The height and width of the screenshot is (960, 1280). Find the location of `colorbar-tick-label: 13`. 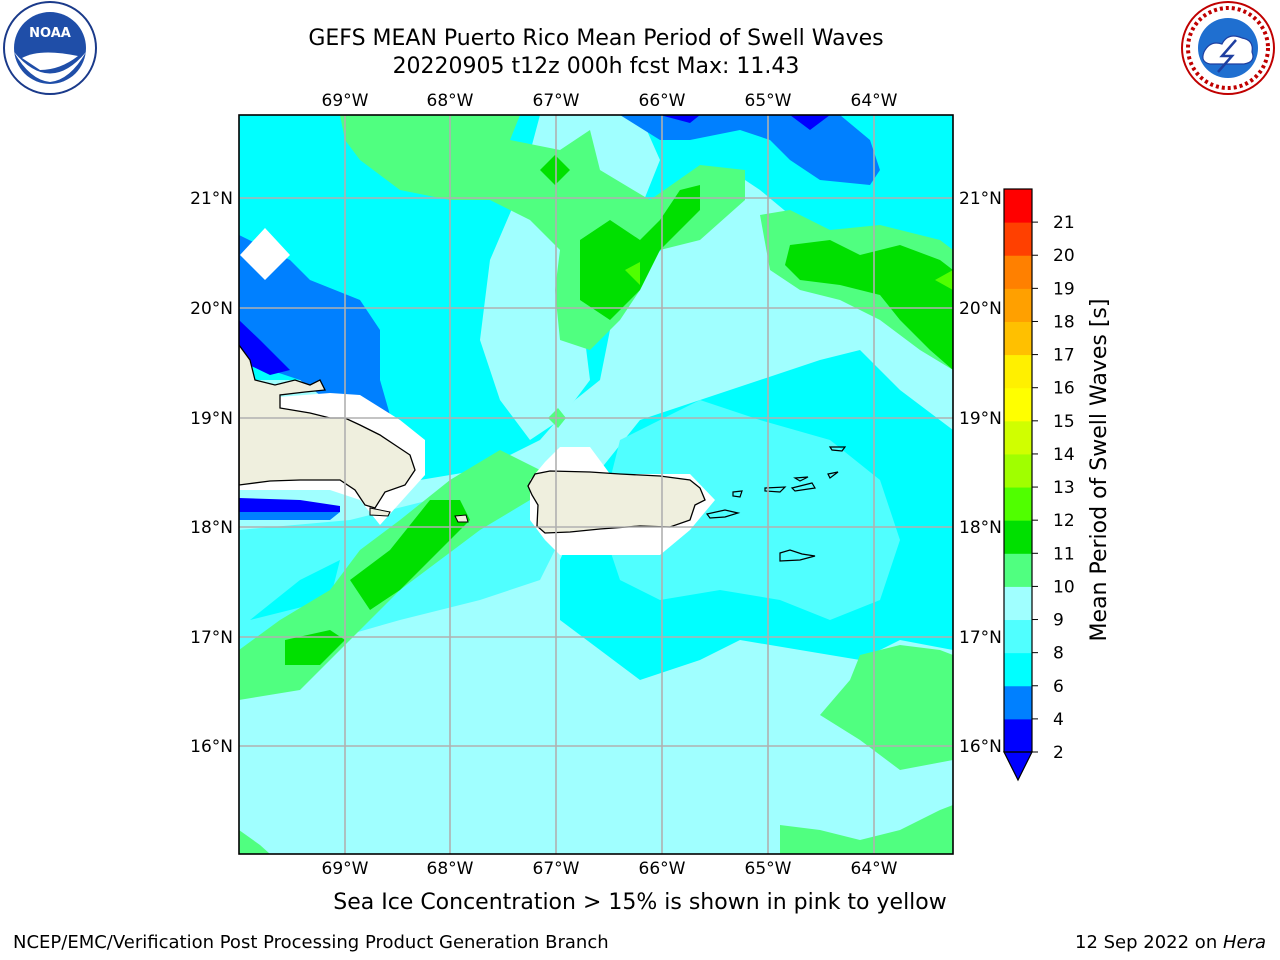

colorbar-tick-label: 13 is located at coordinates (1064, 488).